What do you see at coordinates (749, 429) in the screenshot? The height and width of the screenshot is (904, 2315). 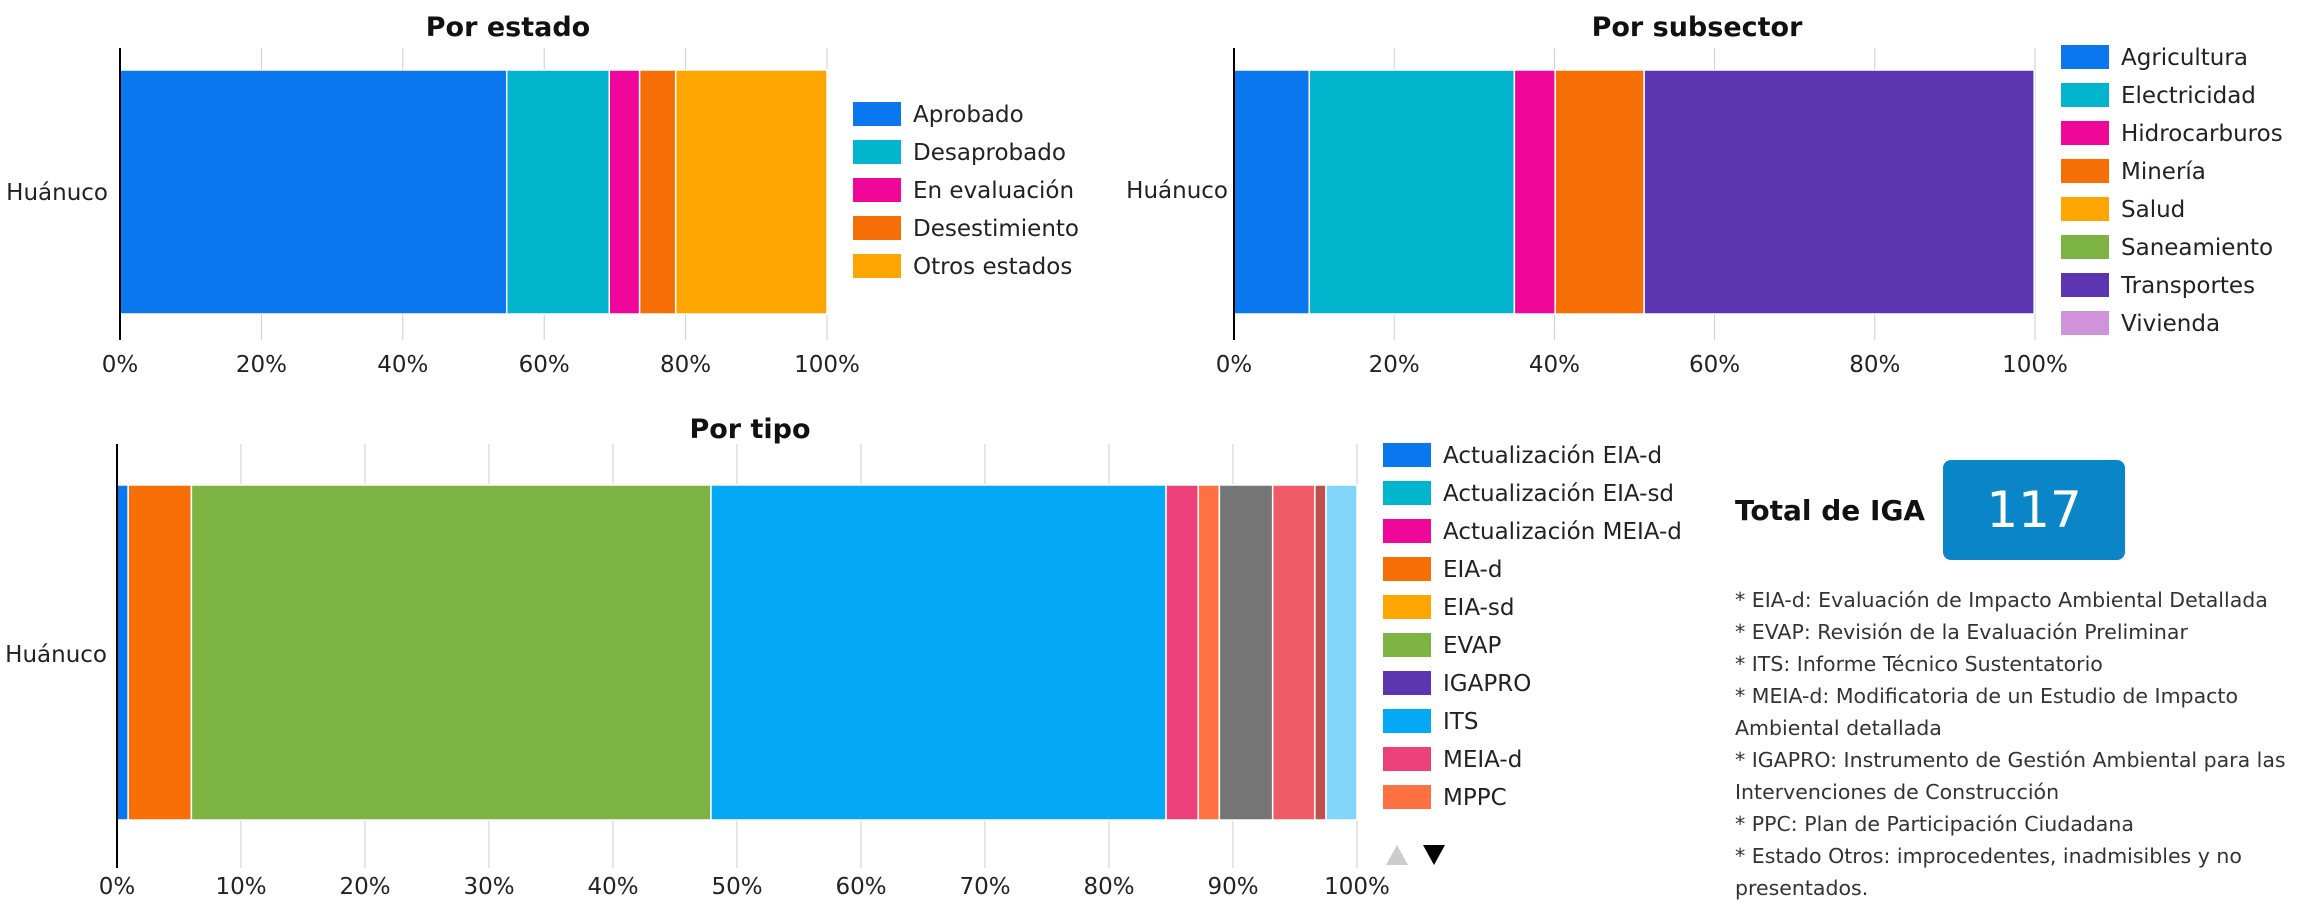 I see `chart-title: Por tipo` at bounding box center [749, 429].